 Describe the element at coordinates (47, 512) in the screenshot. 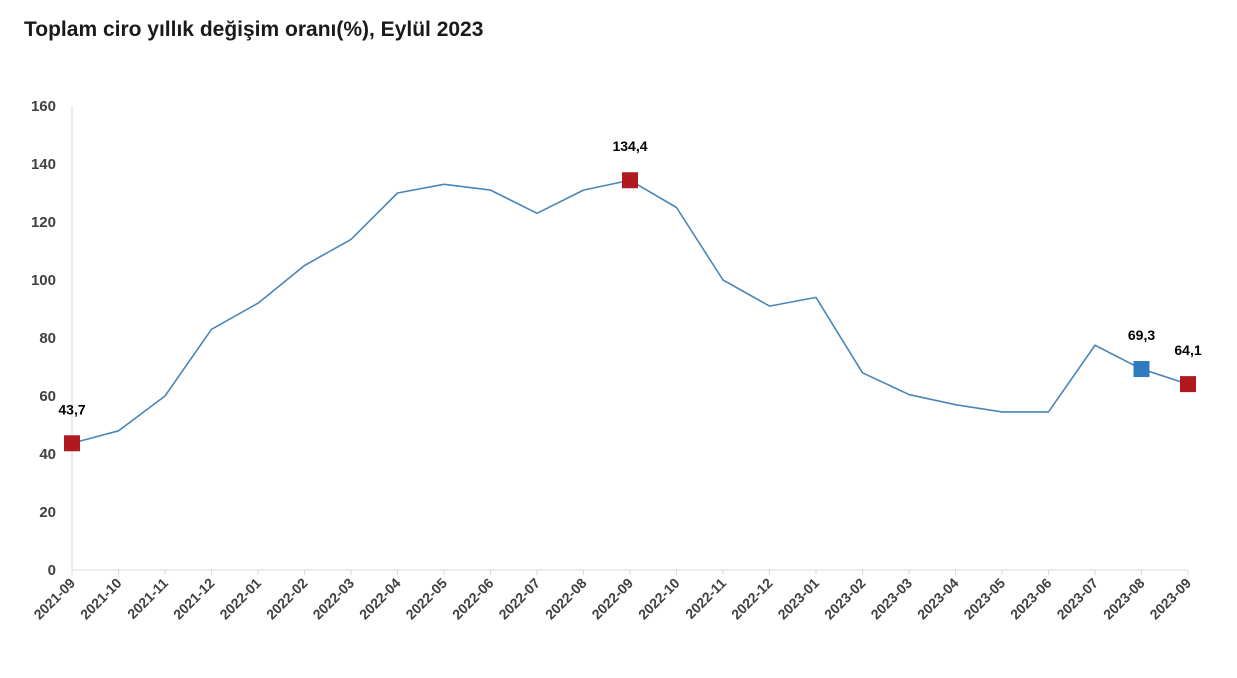

I see `y-tick-label: 20` at that location.